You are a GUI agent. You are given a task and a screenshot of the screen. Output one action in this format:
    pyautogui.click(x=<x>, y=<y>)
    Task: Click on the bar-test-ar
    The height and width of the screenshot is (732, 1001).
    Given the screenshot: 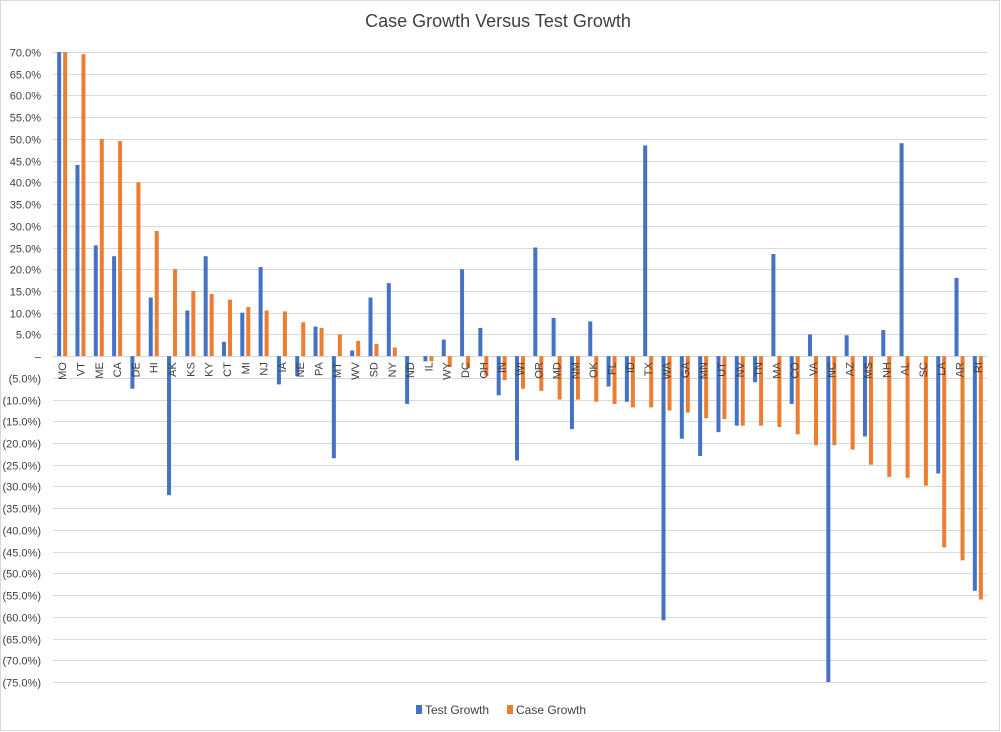 What is the action you would take?
    pyautogui.click(x=956, y=317)
    